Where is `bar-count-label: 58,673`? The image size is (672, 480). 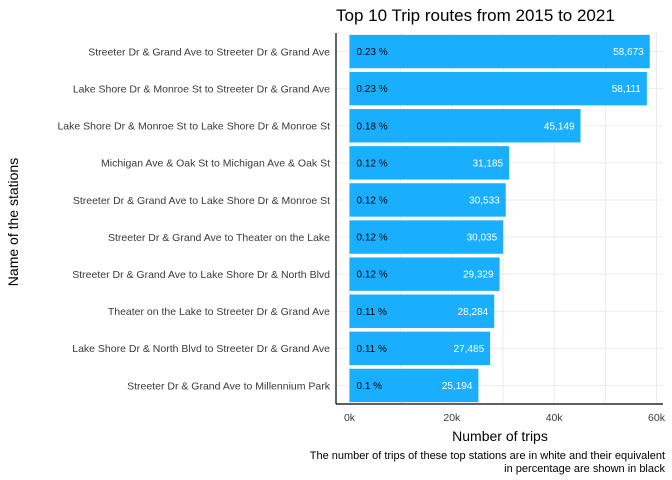 bar-count-label: 58,673 is located at coordinates (628, 52).